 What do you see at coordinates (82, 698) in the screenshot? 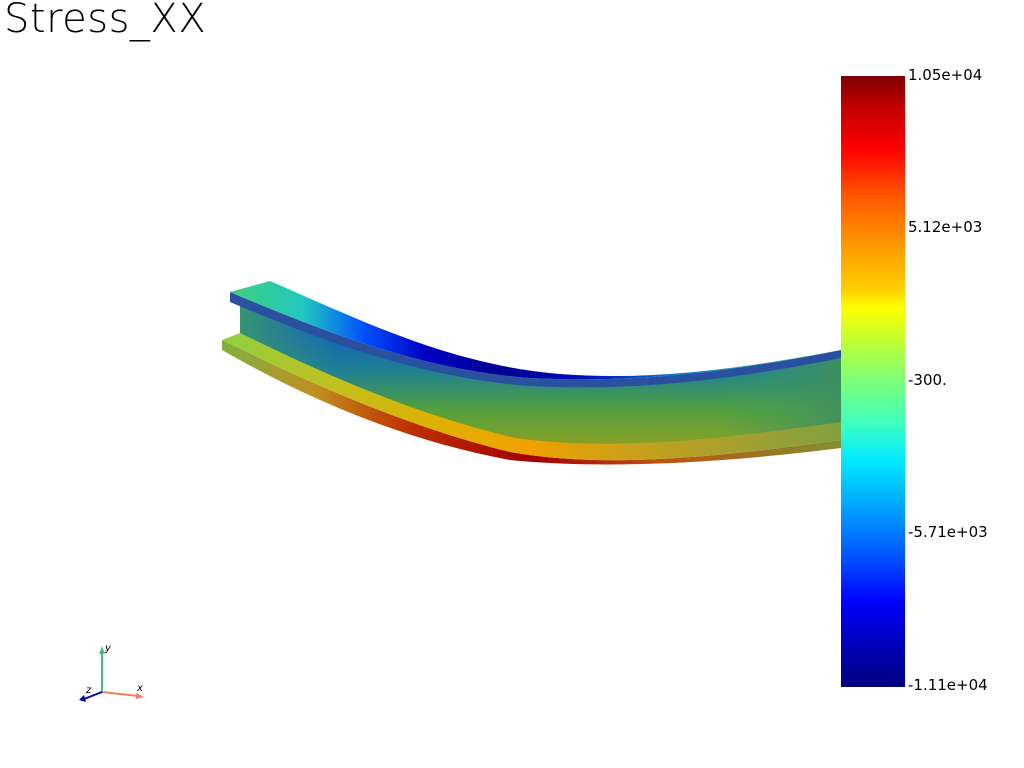
I see `z-axis-arrow-icon` at bounding box center [82, 698].